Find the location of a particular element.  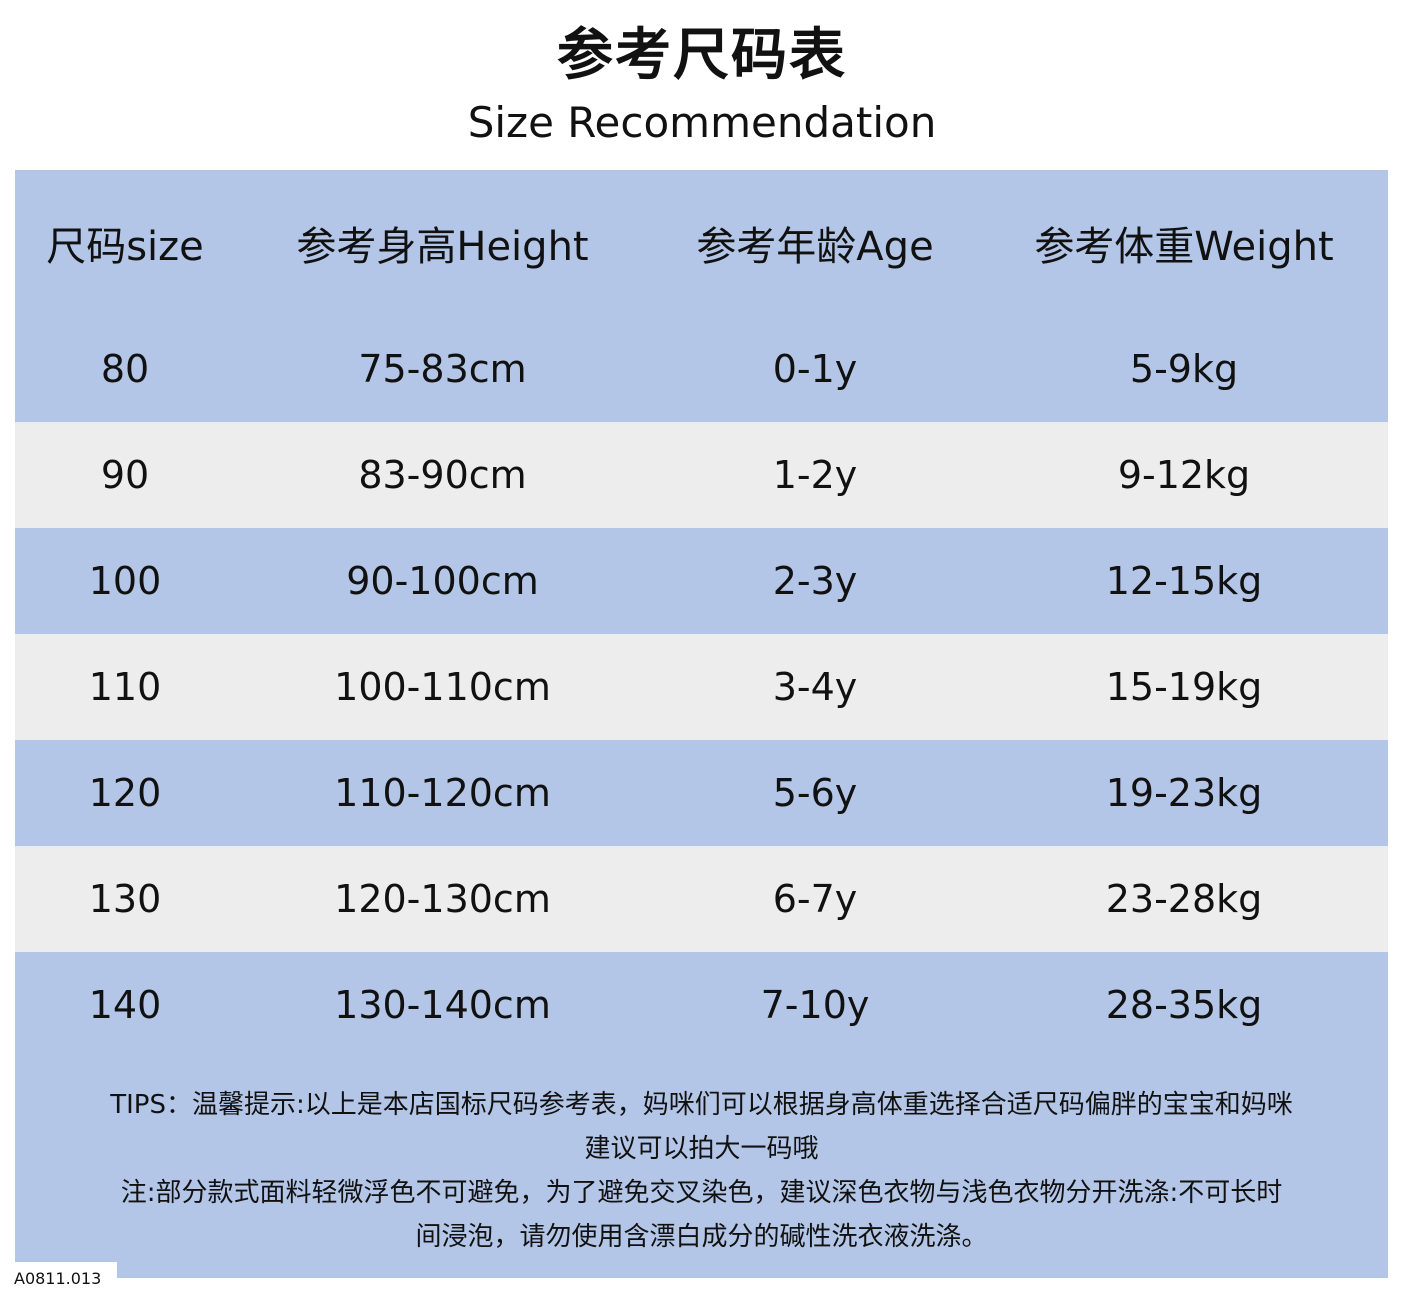

cell-height: 130-140cm is located at coordinates (442, 1005).